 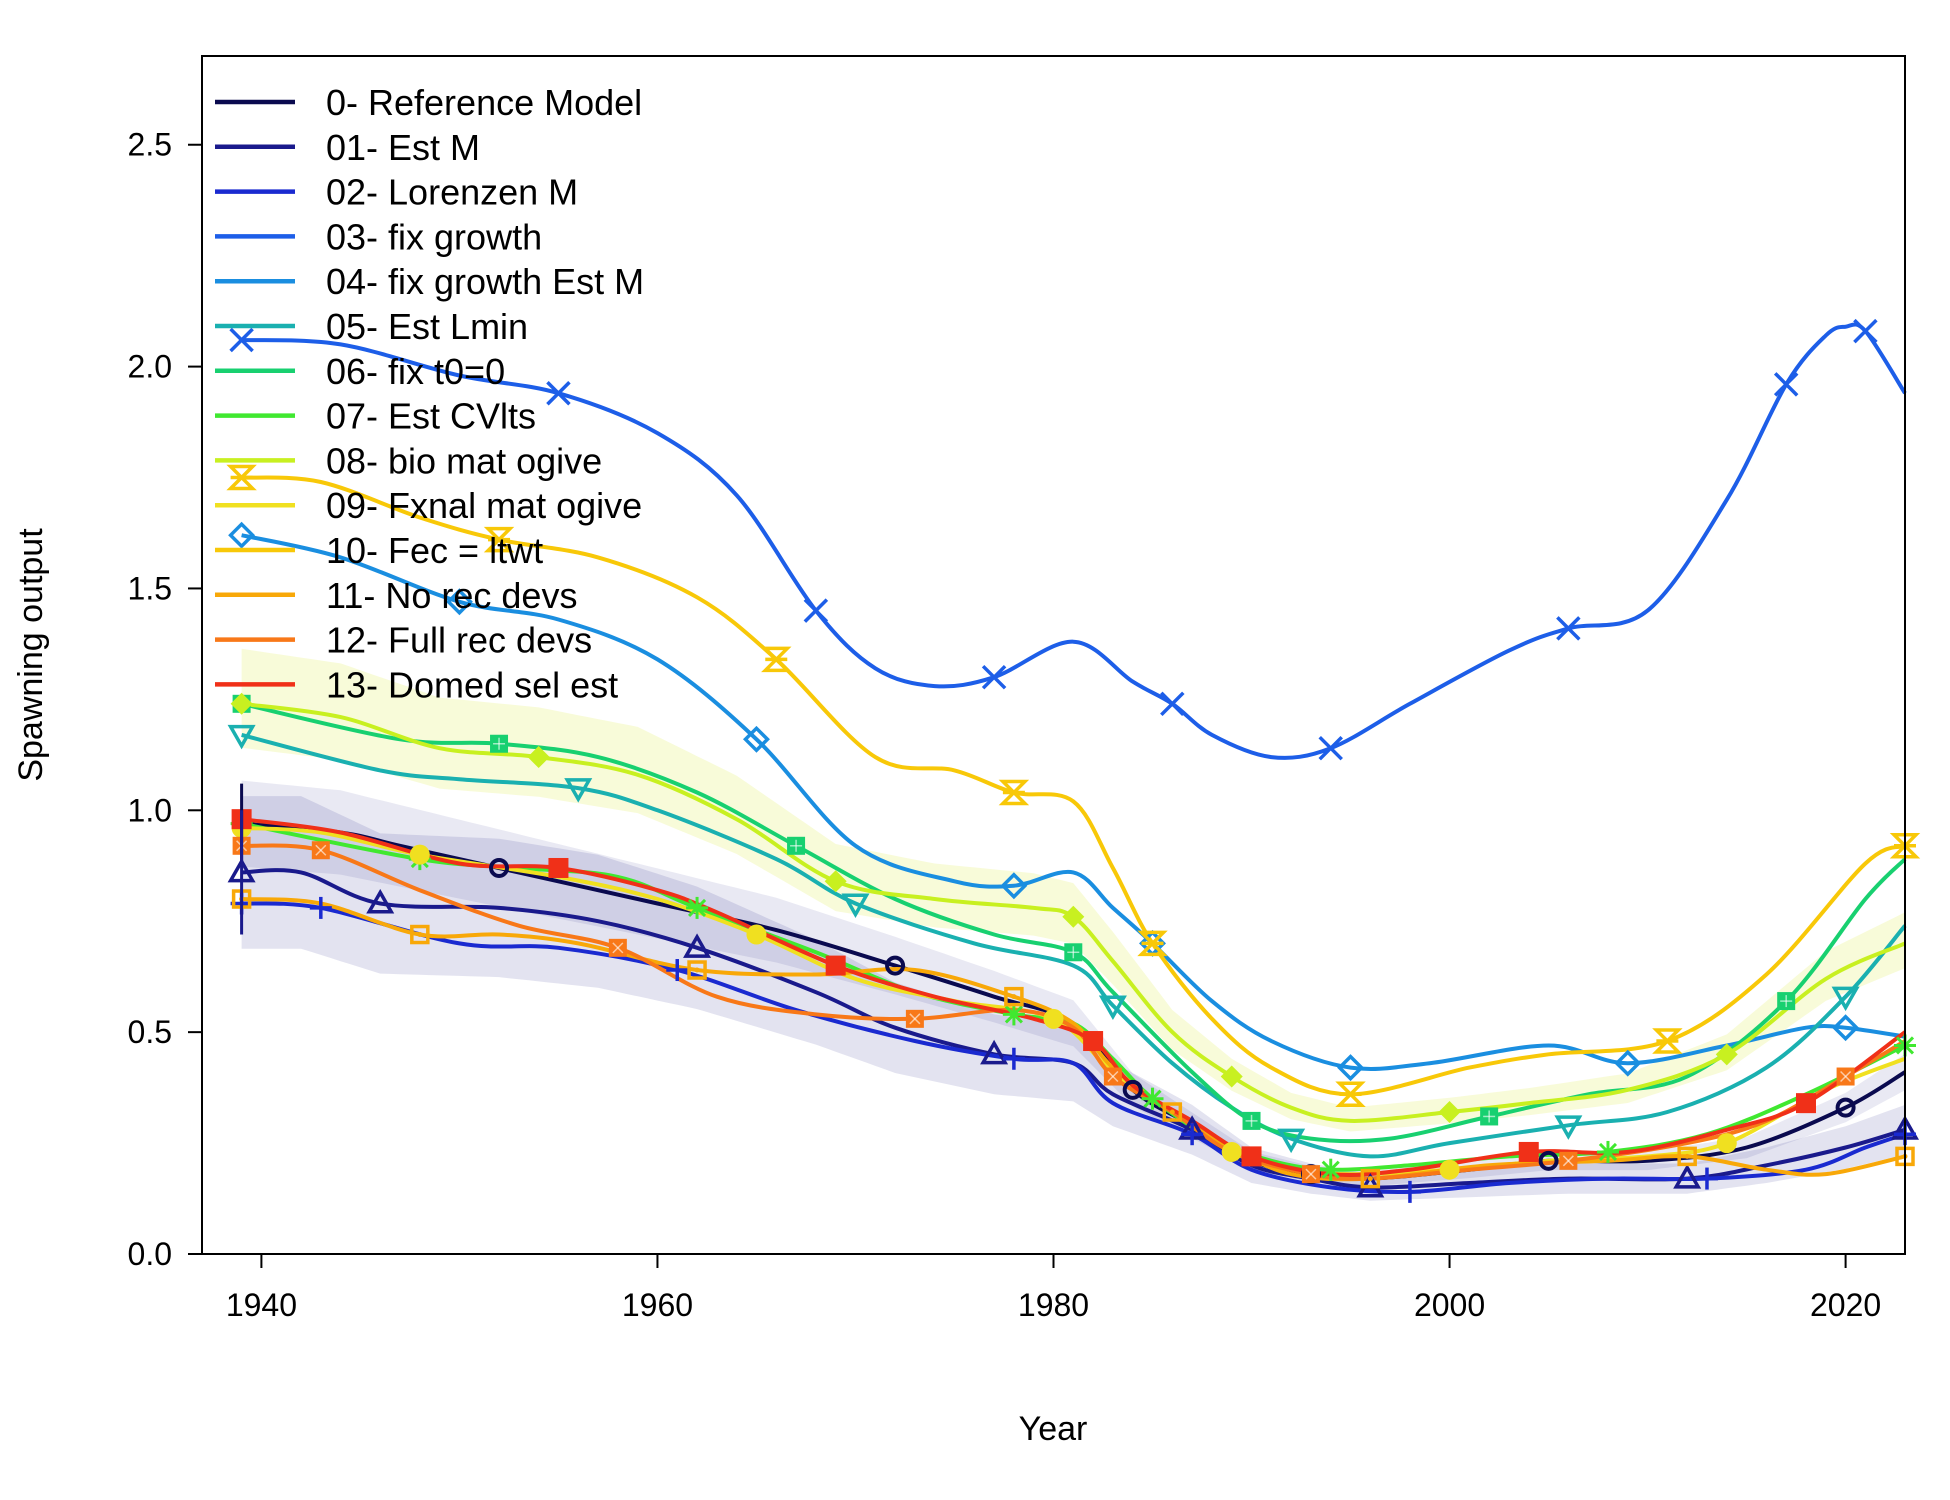 What do you see at coordinates (464, 460) in the screenshot?
I see `legend-label: 08- bio mat ogive` at bounding box center [464, 460].